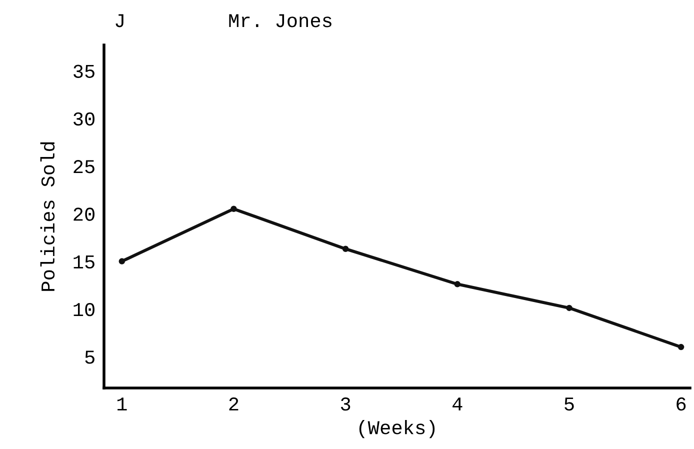 The image size is (694, 449). I want to click on y-tick-label: 20, so click(84, 214).